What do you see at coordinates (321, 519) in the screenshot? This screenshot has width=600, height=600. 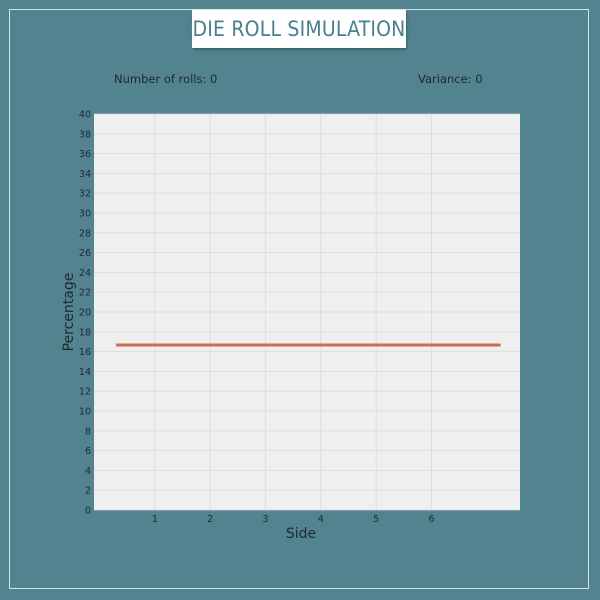 I see `x-tick-label: 4` at bounding box center [321, 519].